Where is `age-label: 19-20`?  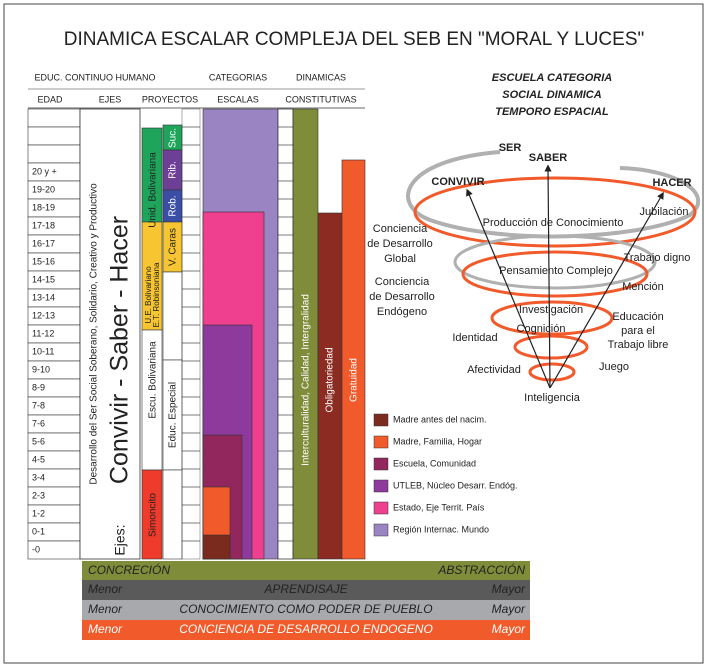 age-label: 19-20 is located at coordinates (43, 189).